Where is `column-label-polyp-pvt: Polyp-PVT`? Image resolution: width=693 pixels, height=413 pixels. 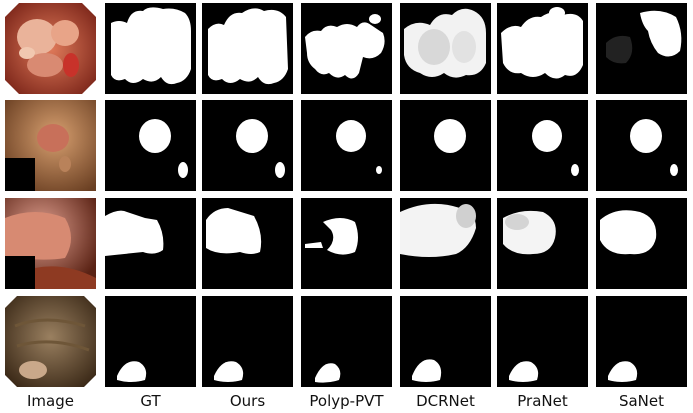
column-label-polyp-pvt: Polyp-PVT is located at coordinates (346, 401).